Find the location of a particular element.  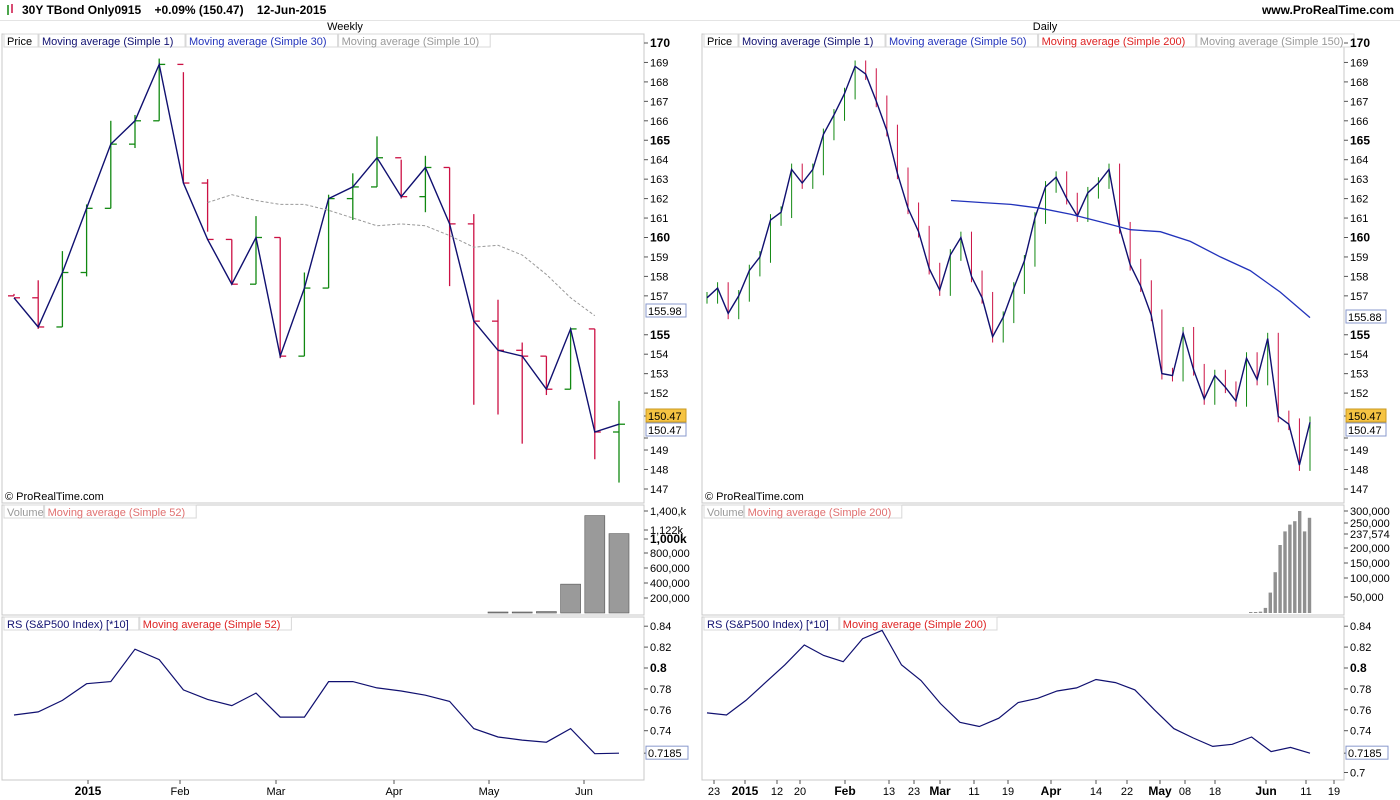

site-link: www.ProRealTime.com is located at coordinates (1327, 10).